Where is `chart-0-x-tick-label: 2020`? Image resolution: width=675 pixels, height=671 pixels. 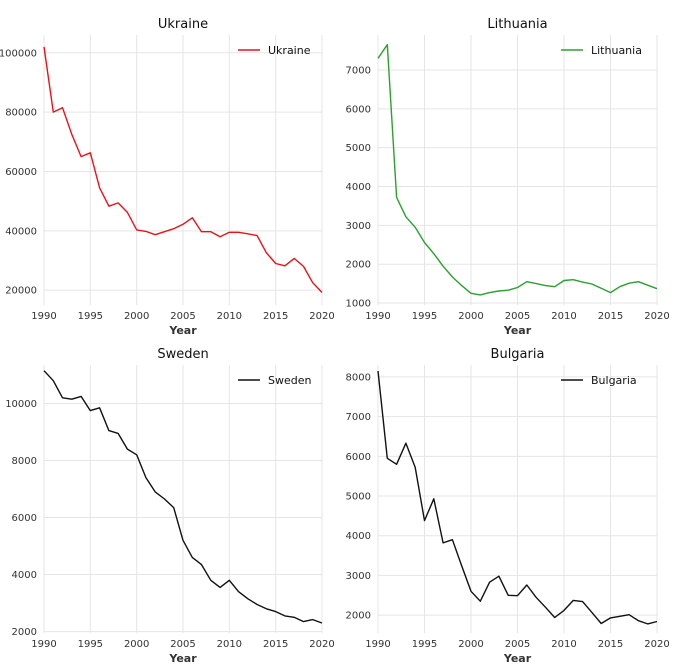
chart-0-x-tick-label: 2020 is located at coordinates (321, 316).